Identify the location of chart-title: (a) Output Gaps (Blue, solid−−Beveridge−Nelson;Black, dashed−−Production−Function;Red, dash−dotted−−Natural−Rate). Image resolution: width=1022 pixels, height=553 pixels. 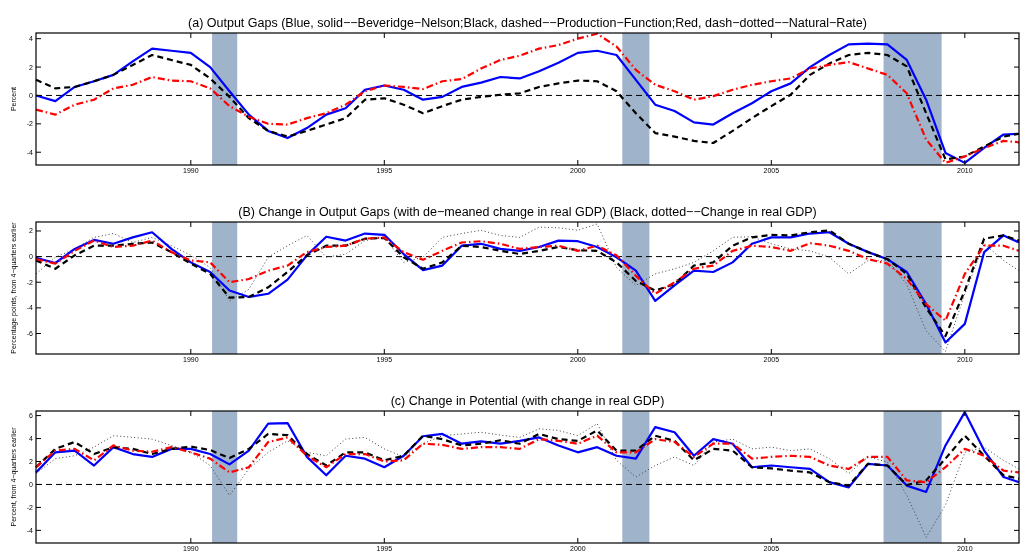
(527, 23).